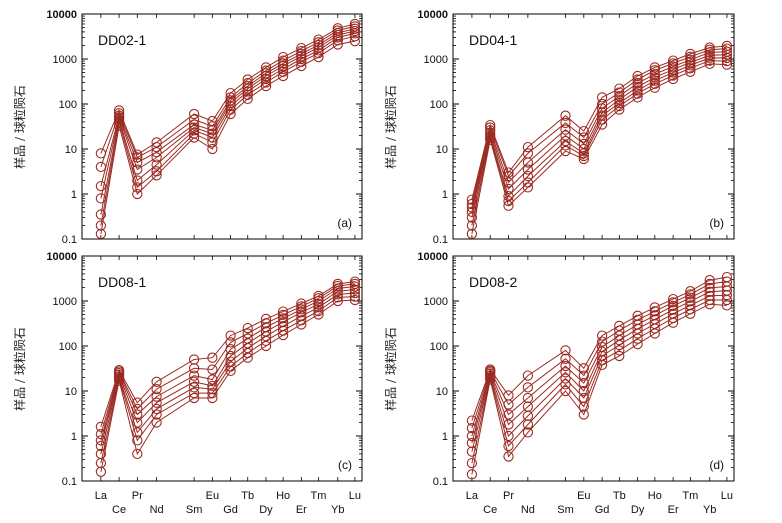 Image resolution: width=782 pixels, height=523 pixels. I want to click on data-point-s3-eu, so click(583, 398).